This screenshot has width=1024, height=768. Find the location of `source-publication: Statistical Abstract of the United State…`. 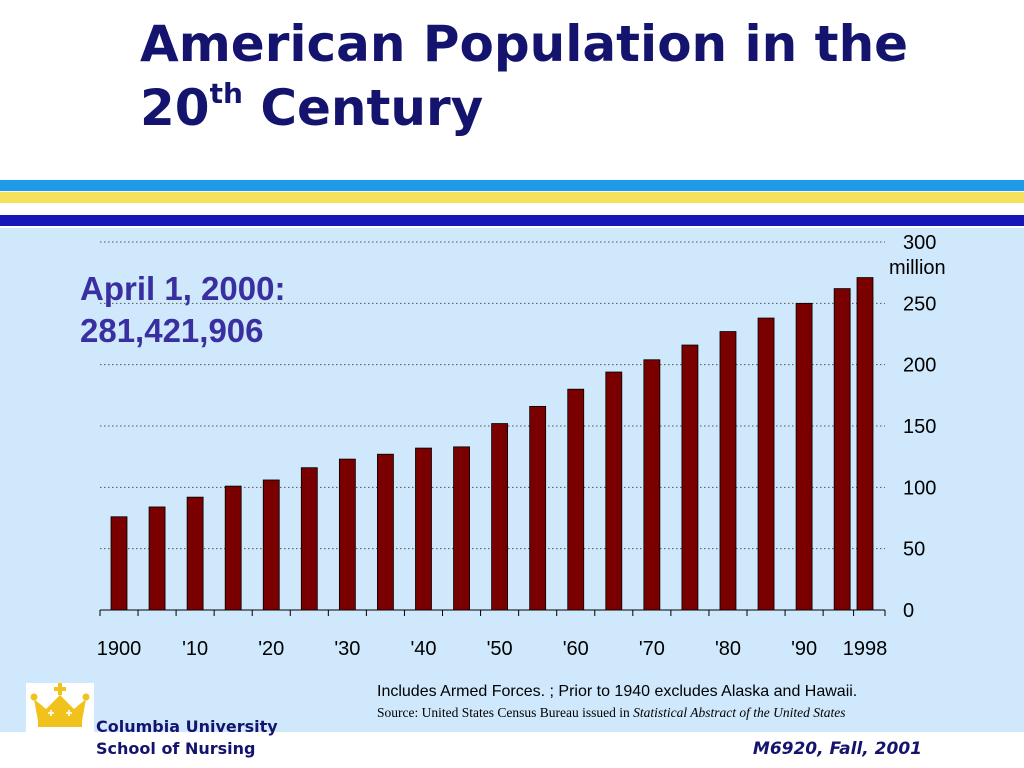

source-publication: Statistical Abstract of the United State… is located at coordinates (739, 712).